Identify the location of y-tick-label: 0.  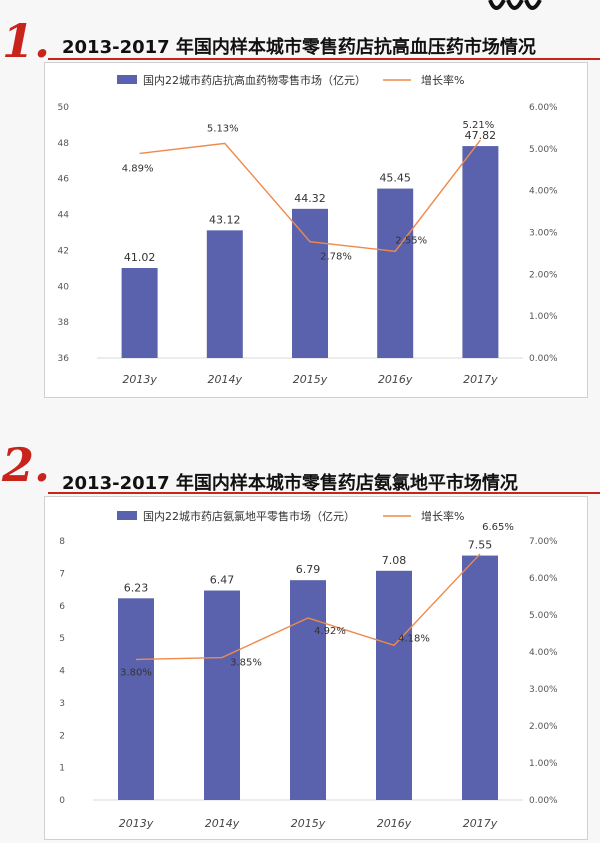
(62, 801).